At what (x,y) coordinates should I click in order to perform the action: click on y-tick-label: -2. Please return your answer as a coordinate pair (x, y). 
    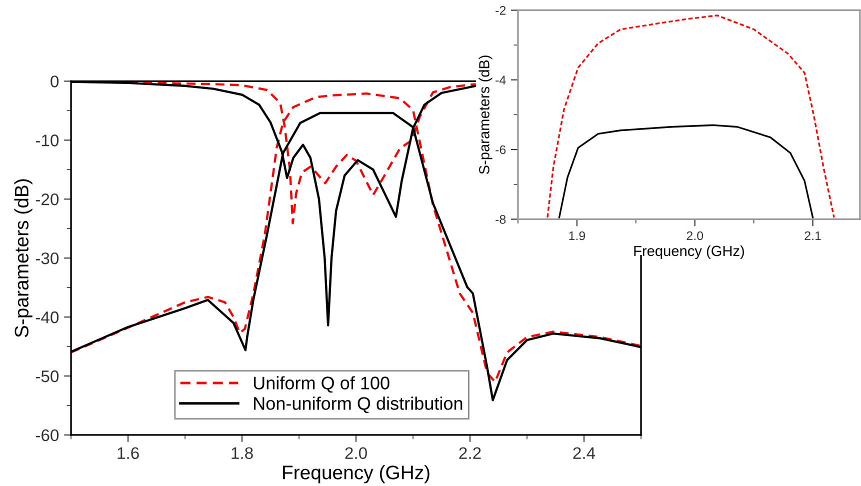
    Looking at the image, I should click on (501, 10).